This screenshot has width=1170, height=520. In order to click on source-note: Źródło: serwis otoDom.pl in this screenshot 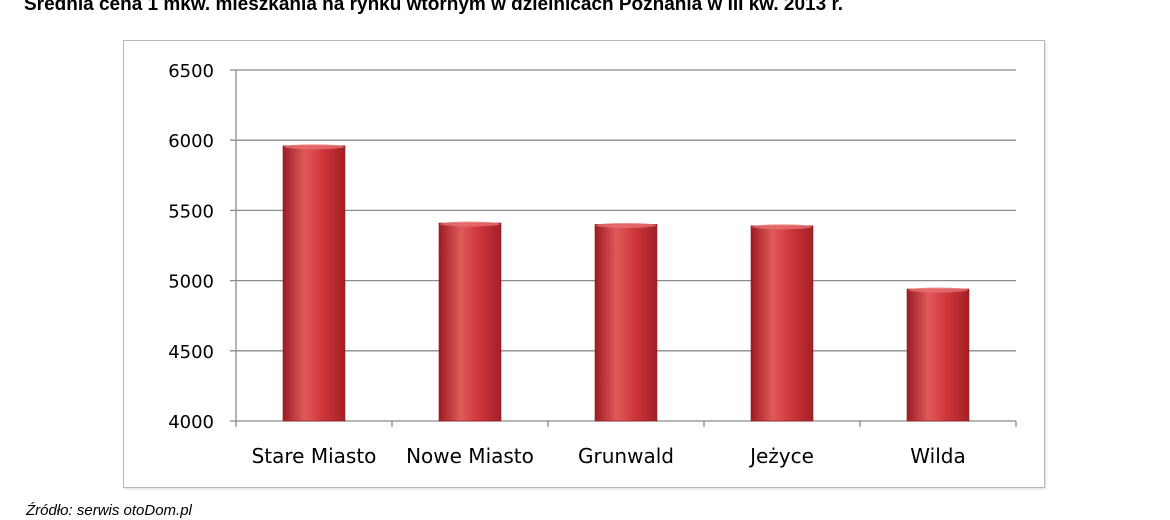, I will do `click(109, 510)`.